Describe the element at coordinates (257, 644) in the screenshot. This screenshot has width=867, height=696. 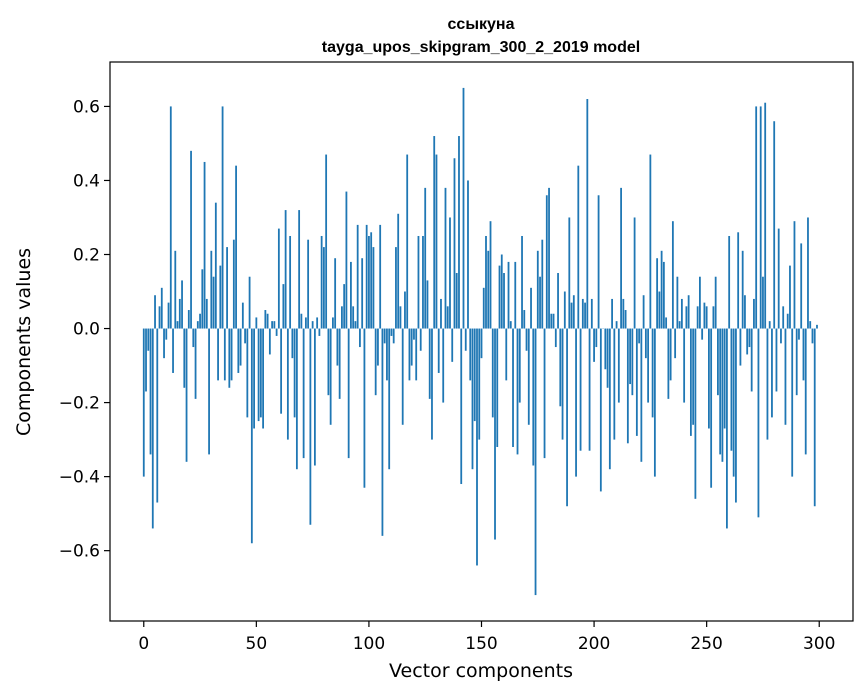
I see `x-tick-label-50: 50` at that location.